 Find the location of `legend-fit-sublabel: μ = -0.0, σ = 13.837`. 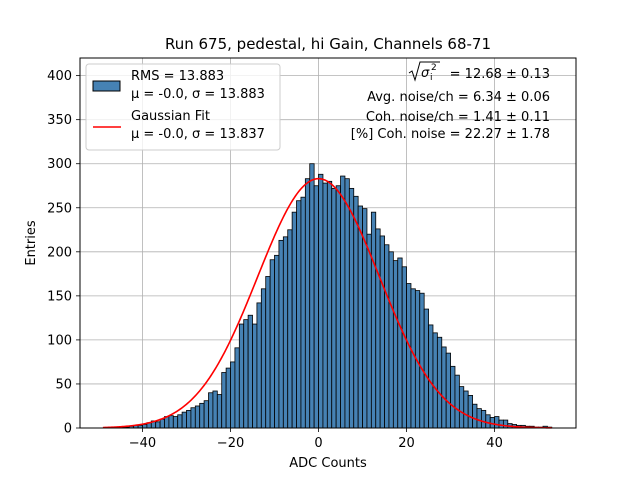

legend-fit-sublabel: μ = -0.0, σ = 13.837 is located at coordinates (198, 134).